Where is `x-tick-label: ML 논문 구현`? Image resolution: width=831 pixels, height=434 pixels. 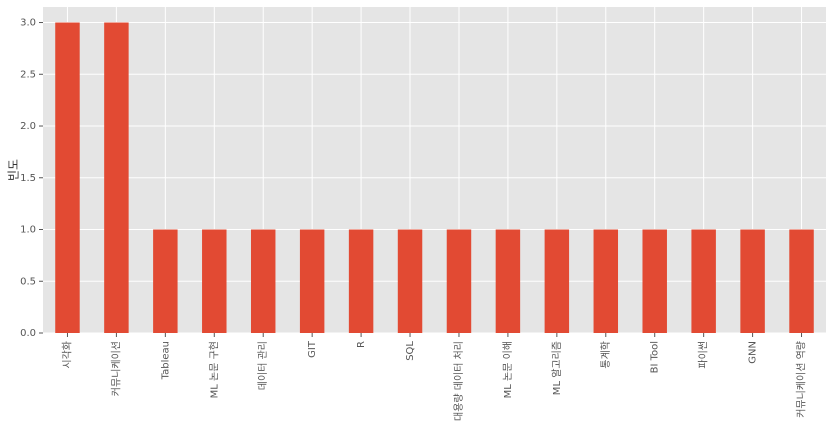 x-tick-label: ML 논문 구현 is located at coordinates (214, 369).